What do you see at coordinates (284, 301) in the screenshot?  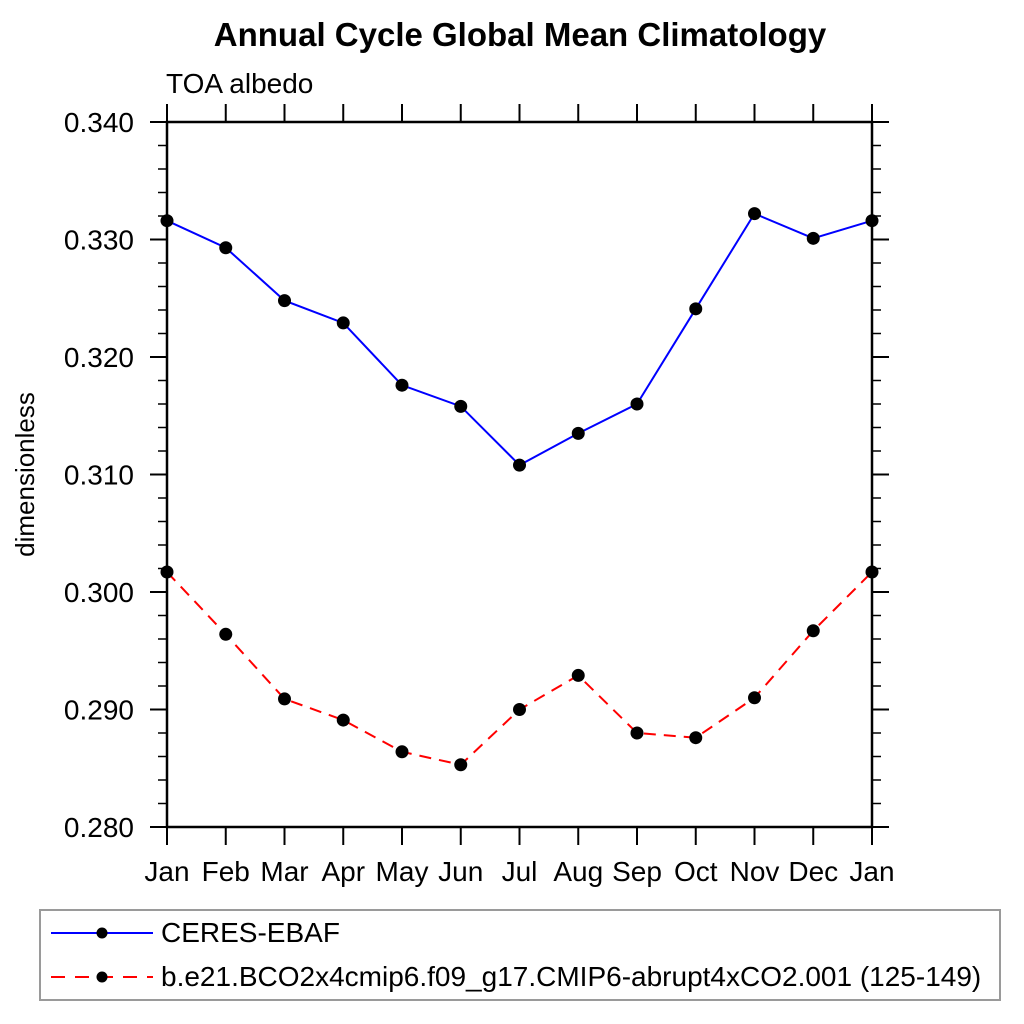 I see `data-point-series0-mar` at bounding box center [284, 301].